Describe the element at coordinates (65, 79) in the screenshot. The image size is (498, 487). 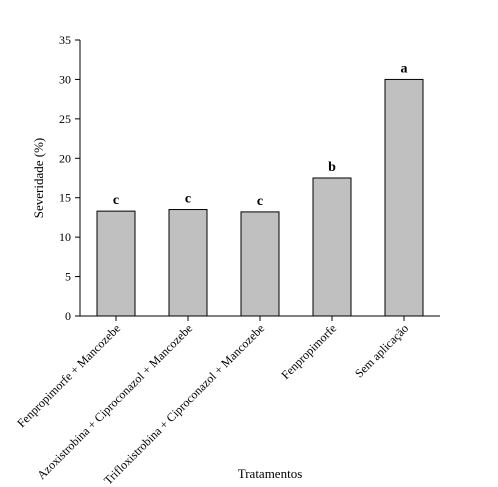
I see `y-tick-label: 30` at that location.